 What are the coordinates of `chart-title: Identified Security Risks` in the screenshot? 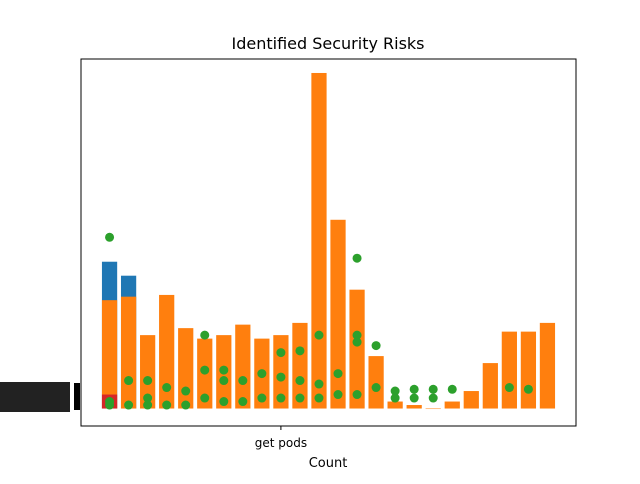 It's located at (327, 43).